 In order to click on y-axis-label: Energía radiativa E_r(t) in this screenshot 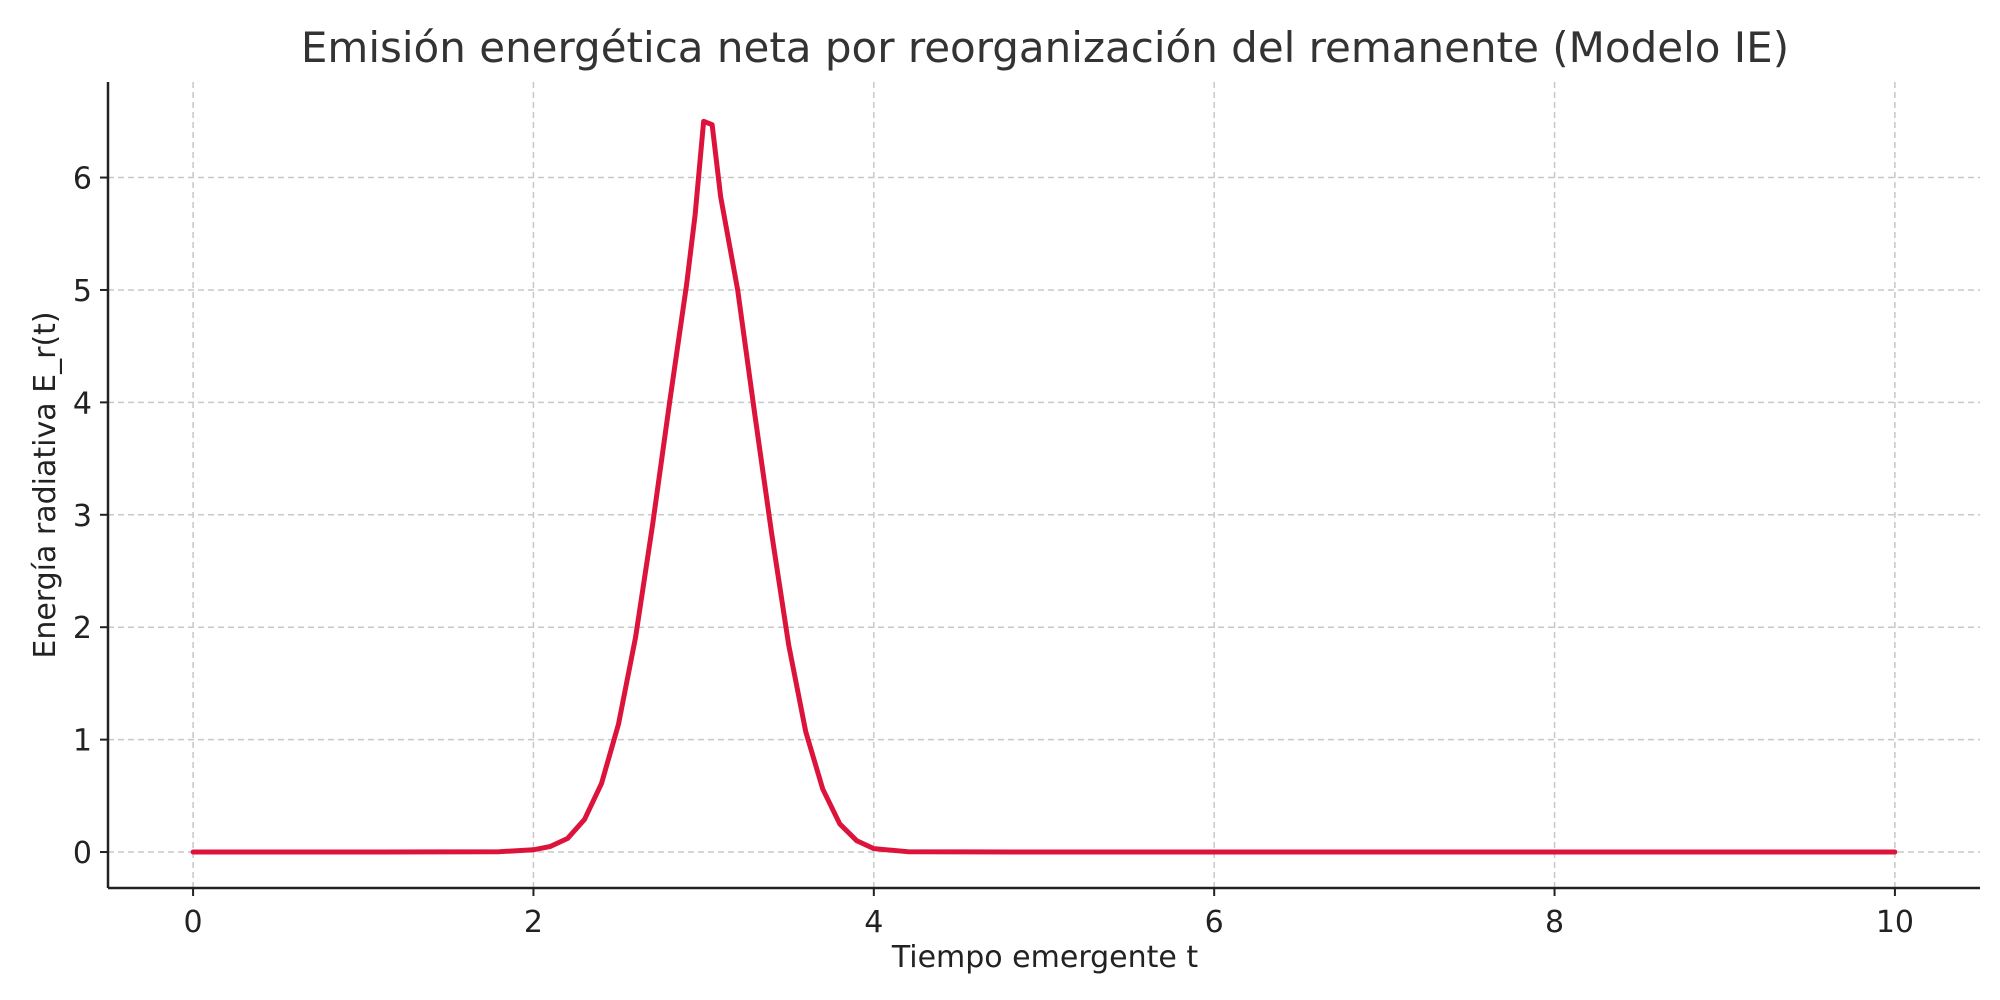, I will do `click(45, 484)`.